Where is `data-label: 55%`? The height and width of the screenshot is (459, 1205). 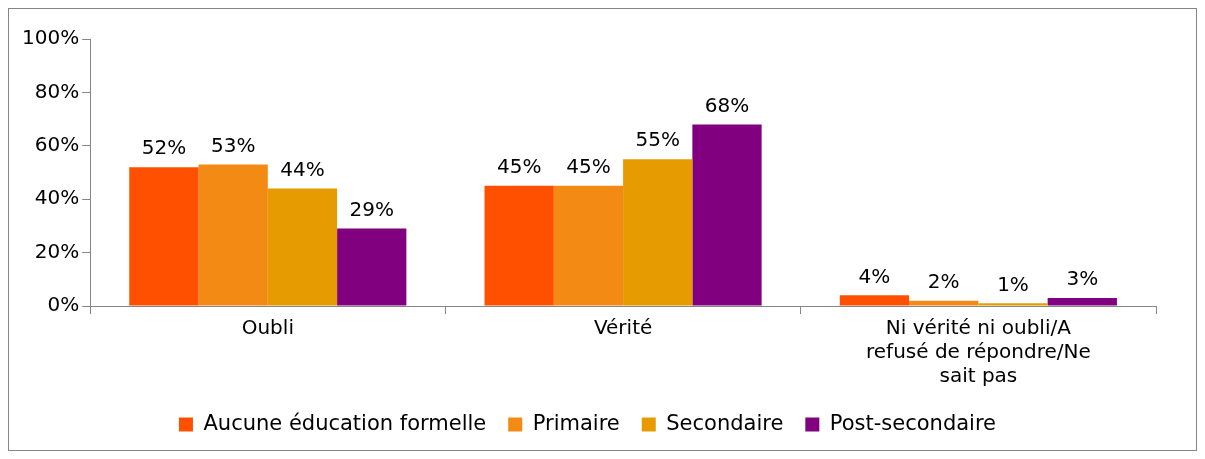
data-label: 55% is located at coordinates (657, 139).